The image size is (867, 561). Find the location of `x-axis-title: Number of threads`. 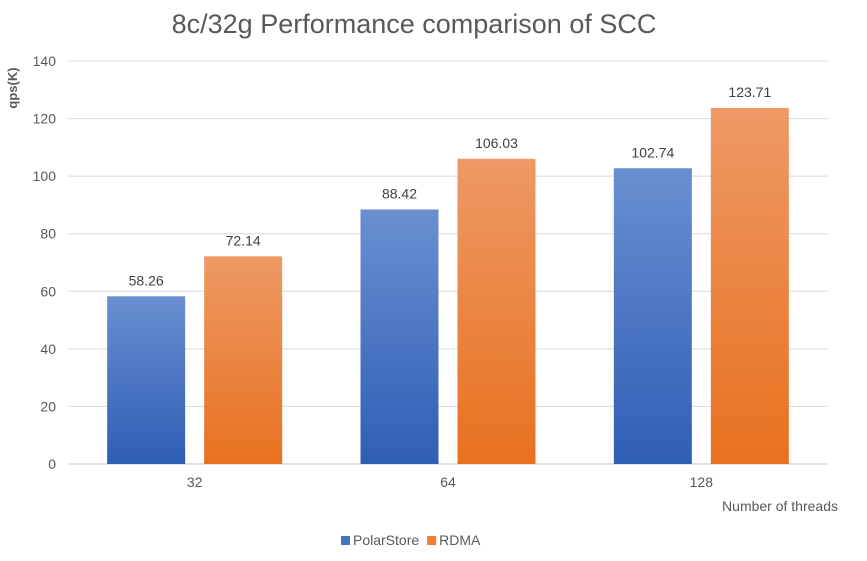

x-axis-title: Number of threads is located at coordinates (780, 506).